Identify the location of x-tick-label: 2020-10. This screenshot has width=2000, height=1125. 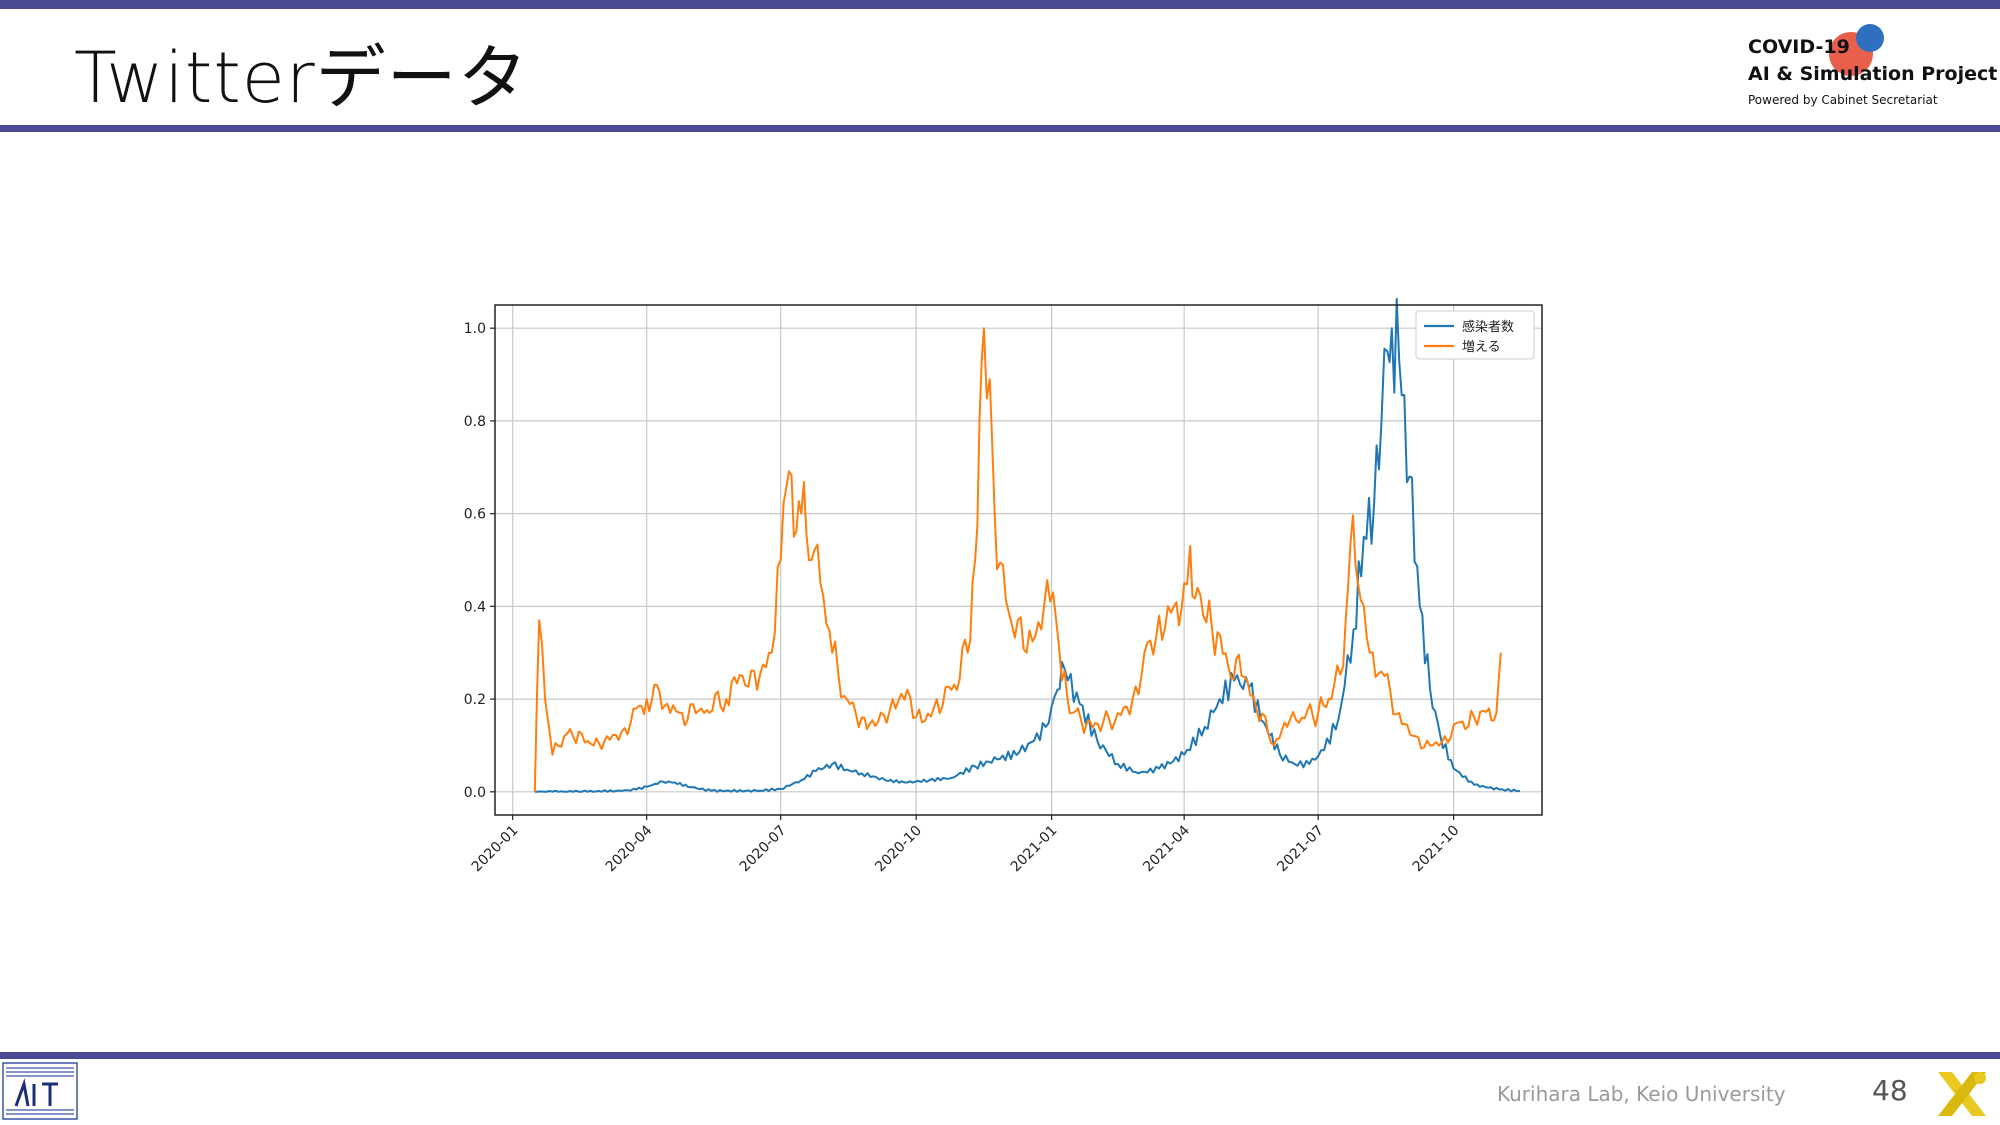
(898, 849).